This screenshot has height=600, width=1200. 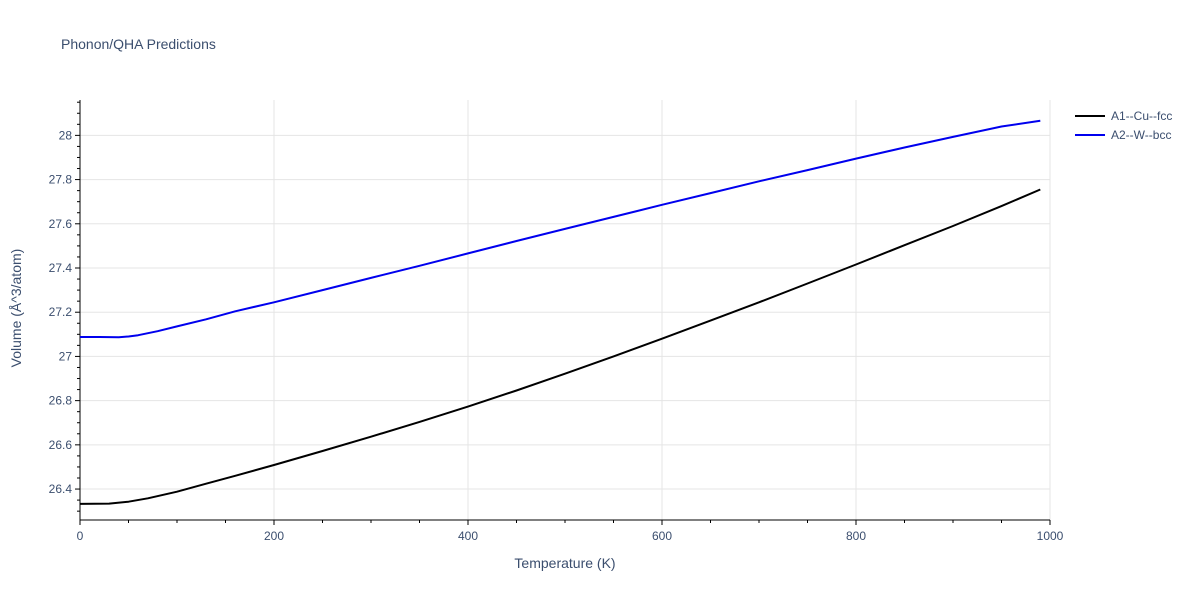 I want to click on legend-label-w: A2--W--bcc, so click(x=1141, y=134).